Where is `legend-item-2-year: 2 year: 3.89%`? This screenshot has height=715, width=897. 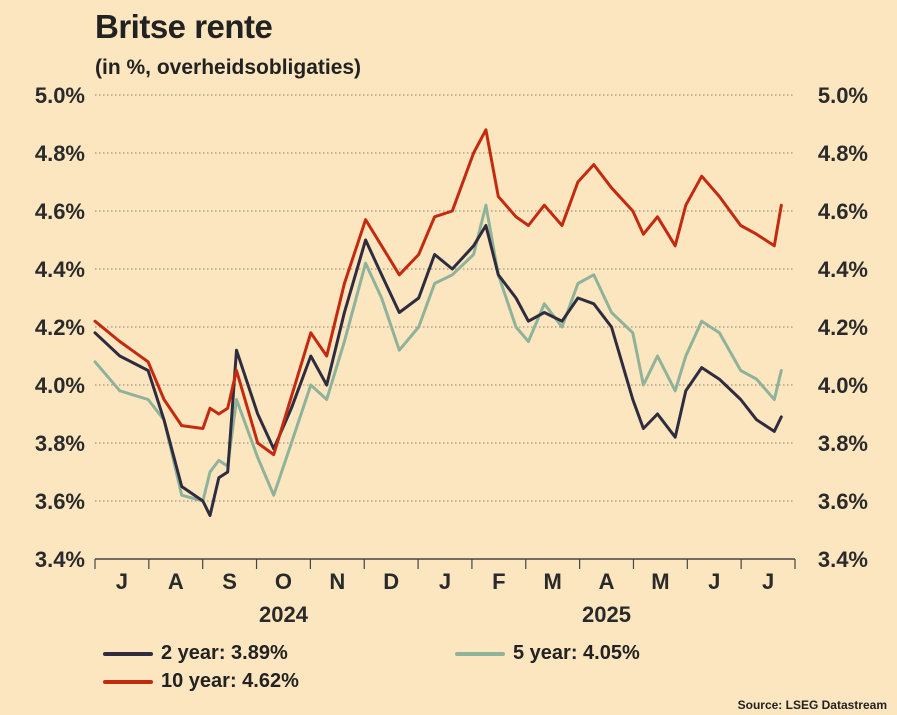
legend-item-2-year: 2 year: 3.89% is located at coordinates (195, 653).